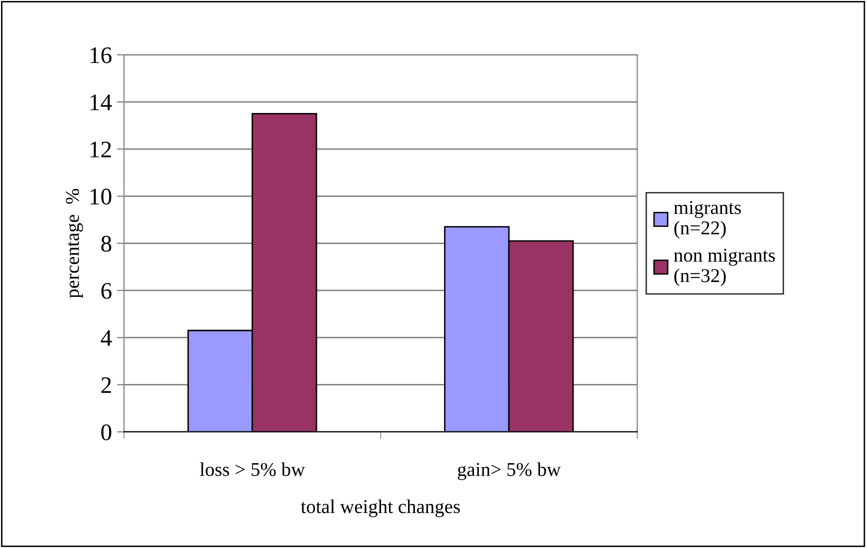 Image resolution: width=867 pixels, height=548 pixels. What do you see at coordinates (106, 244) in the screenshot?
I see `y-tick-label: 8` at bounding box center [106, 244].